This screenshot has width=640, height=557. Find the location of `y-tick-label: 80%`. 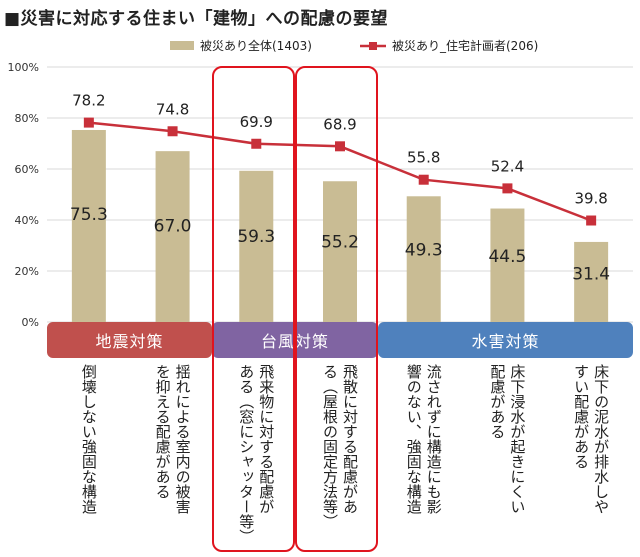

y-tick-label: 80% is located at coordinates (27, 118).